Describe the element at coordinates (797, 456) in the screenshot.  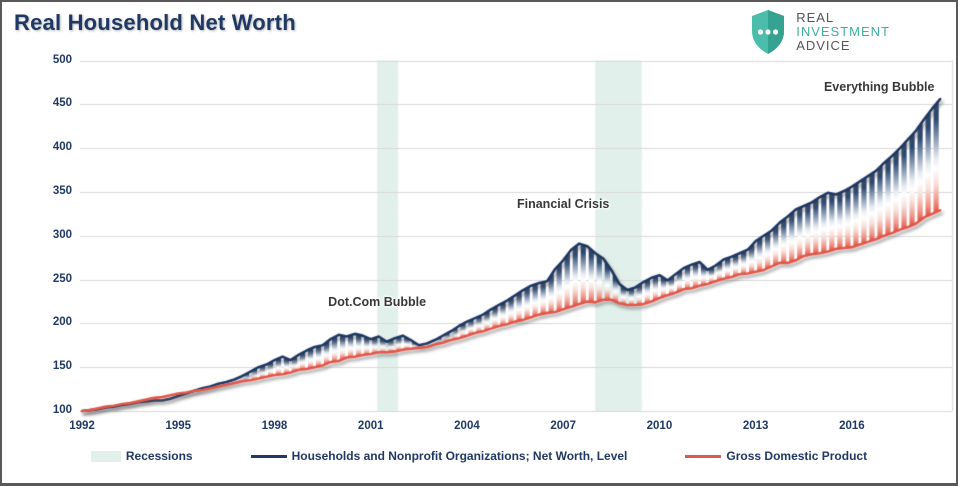
I see `legend-label-gdp: Gross Domestic Product` at that location.